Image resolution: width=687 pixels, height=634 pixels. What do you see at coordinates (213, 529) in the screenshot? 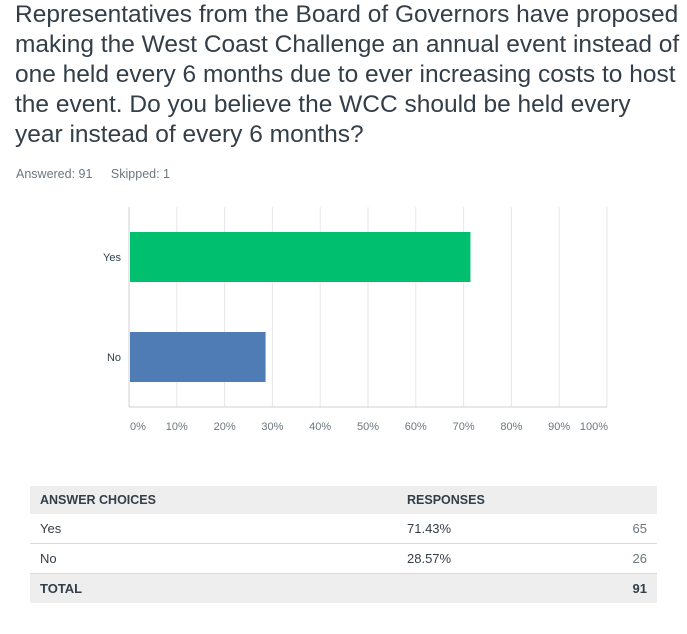
I see `row-choice: Yes` at bounding box center [213, 529].